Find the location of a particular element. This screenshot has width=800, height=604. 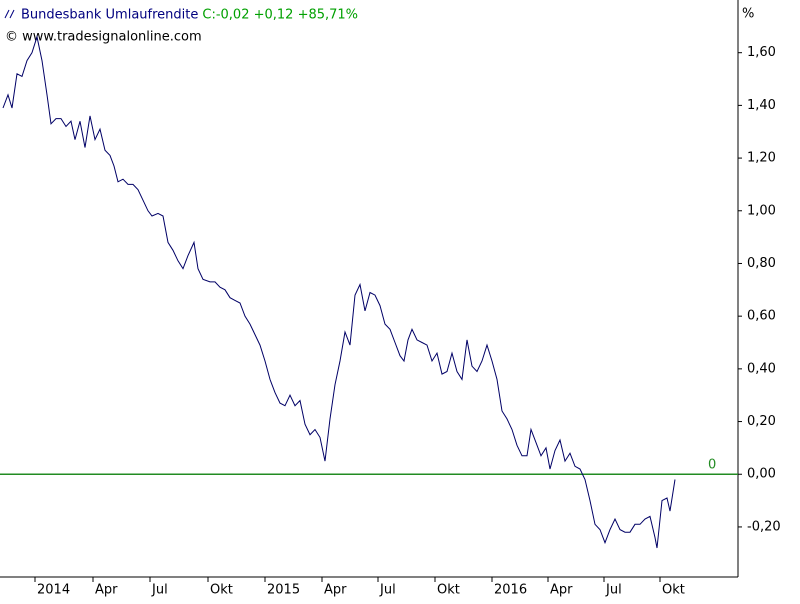

y-tick-label: 0,20 is located at coordinates (761, 421).